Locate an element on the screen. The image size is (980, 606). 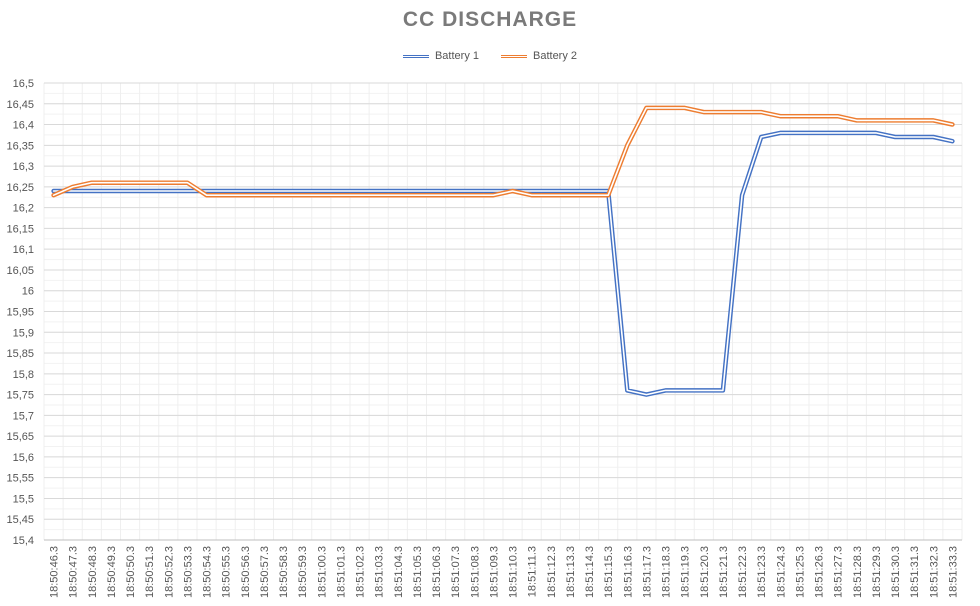
x-tick-label: 18:51:15.3 is located at coordinates (609, 572).